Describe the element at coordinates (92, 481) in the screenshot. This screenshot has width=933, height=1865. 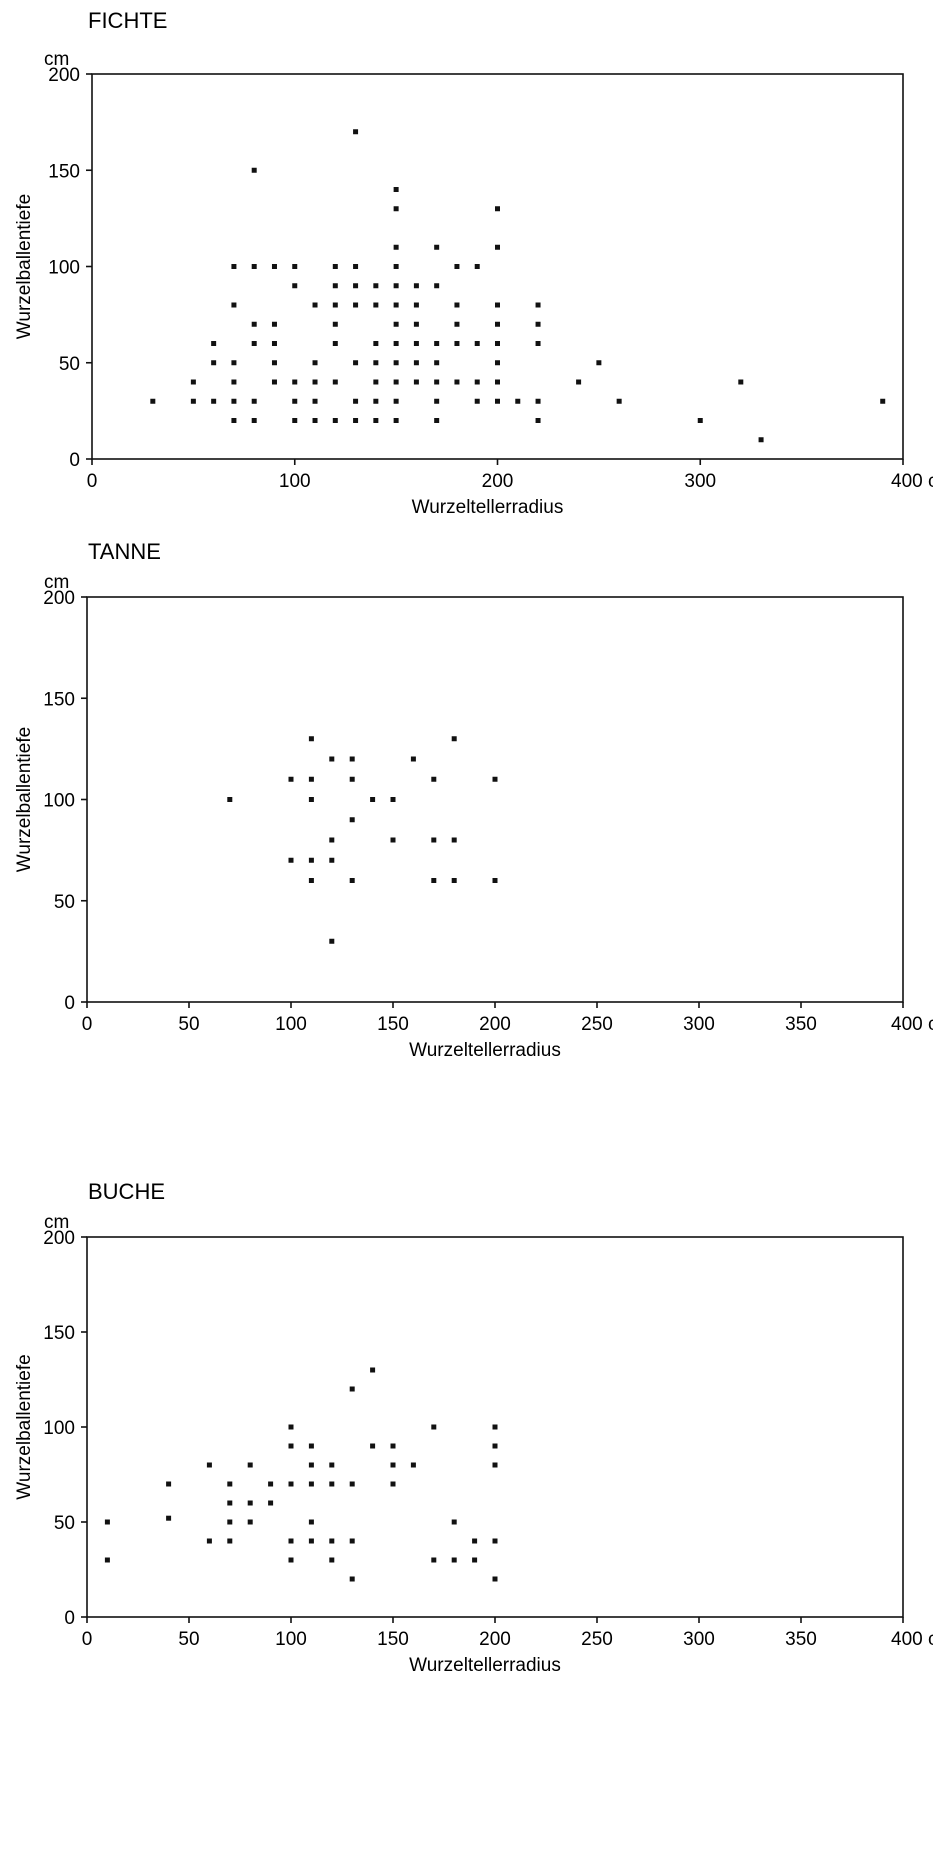
I see `x-tick-label: 0` at that location.